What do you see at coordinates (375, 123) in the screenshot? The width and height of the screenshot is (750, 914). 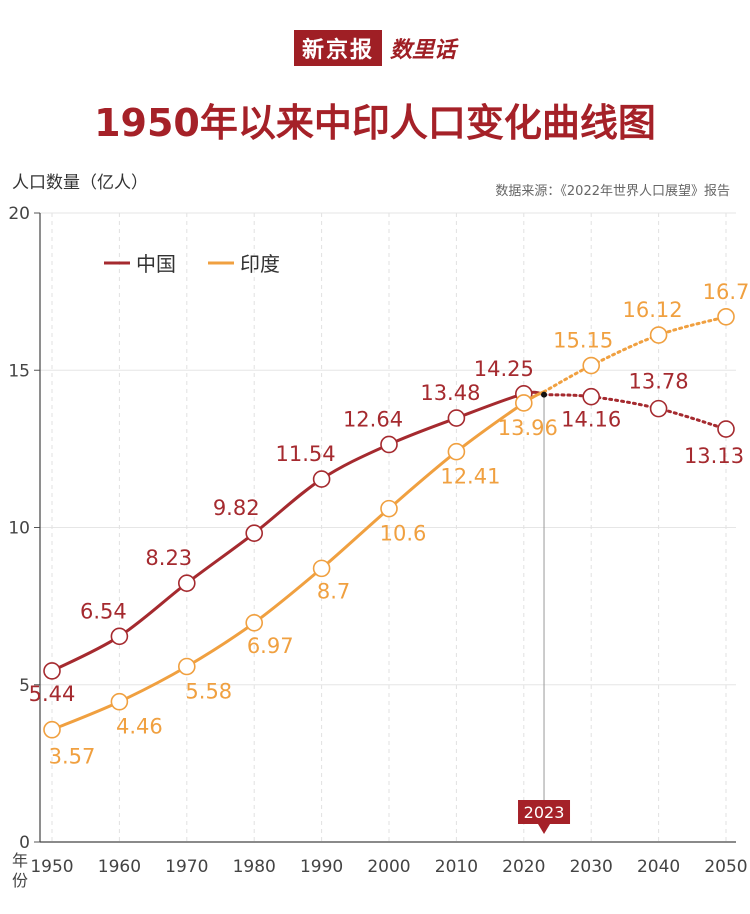 I see `chart-title: 1950年以来中印人口变化曲线图` at bounding box center [375, 123].